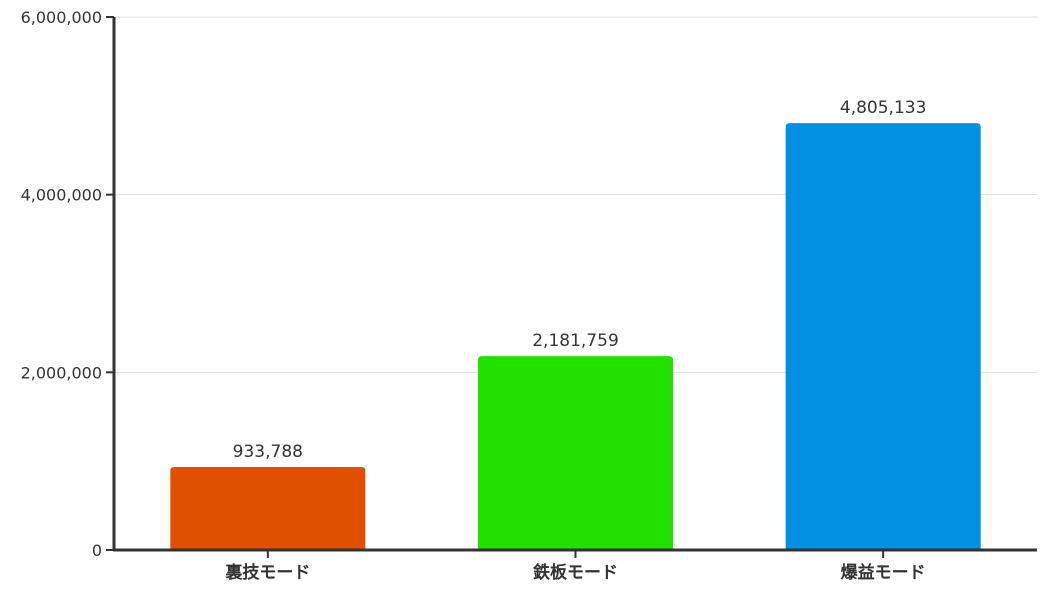 The image size is (1051, 592). Describe the element at coordinates (883, 572) in the screenshot. I see `x-tick-label: 爆益モード` at that location.